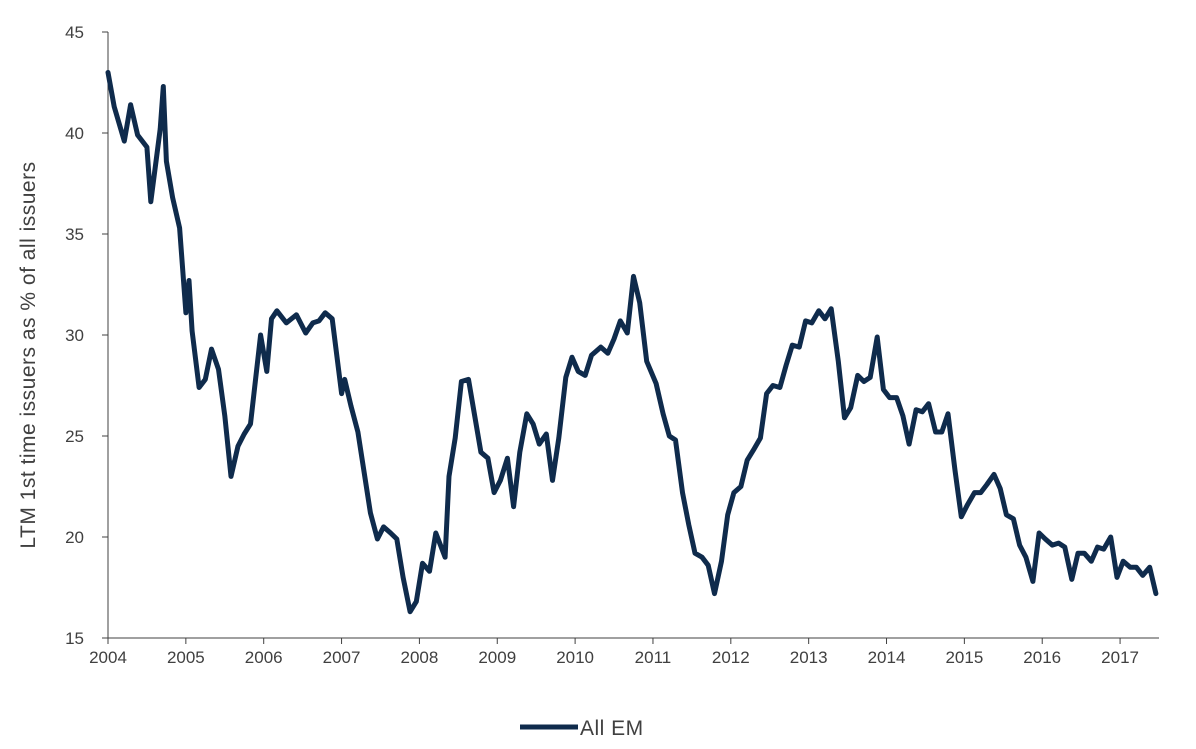 This screenshot has width=1196, height=749. Describe the element at coordinates (74, 133) in the screenshot. I see `y-tick-label: 40` at that location.